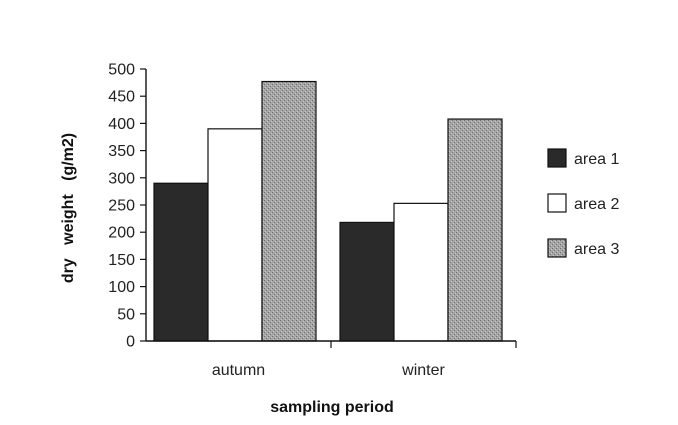 The height and width of the screenshot is (425, 678). I want to click on y-axis-title: dry weight (g/m2), so click(68, 208).